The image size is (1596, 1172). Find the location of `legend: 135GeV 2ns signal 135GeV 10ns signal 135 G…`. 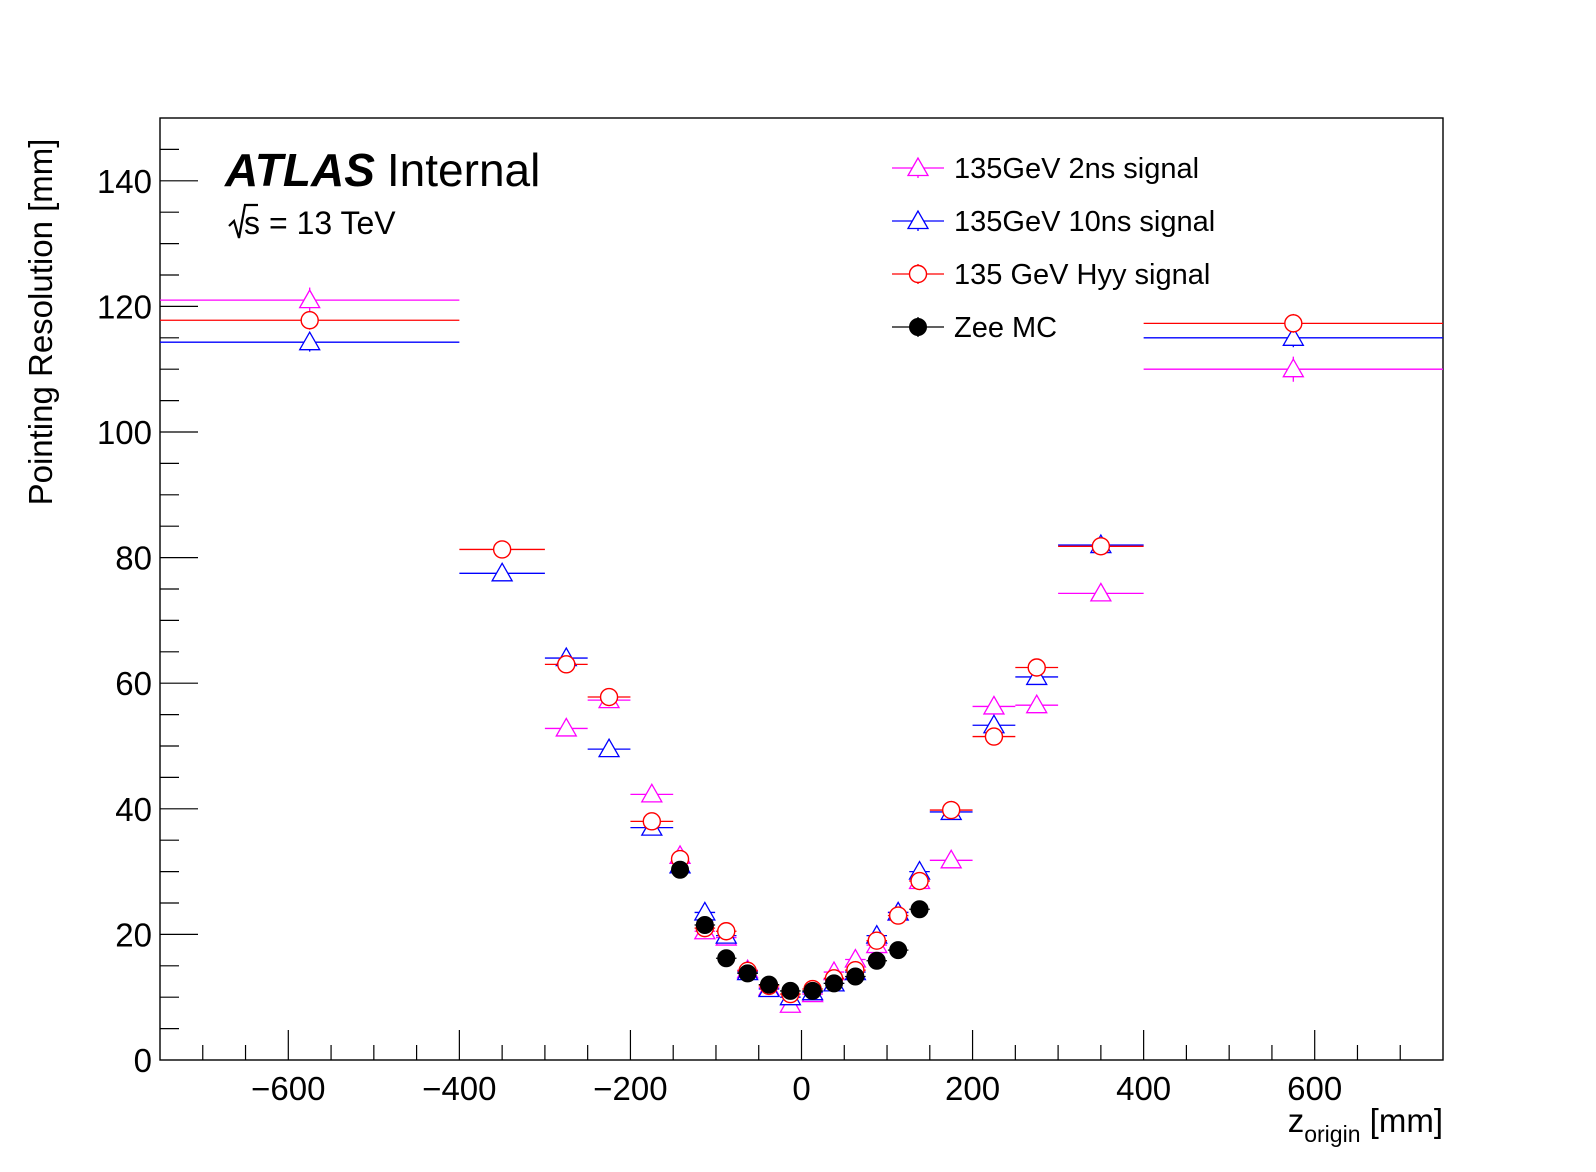

legend: 135GeV 2ns signal 135GeV 10ns signal 135 G… is located at coordinates (1053, 248).